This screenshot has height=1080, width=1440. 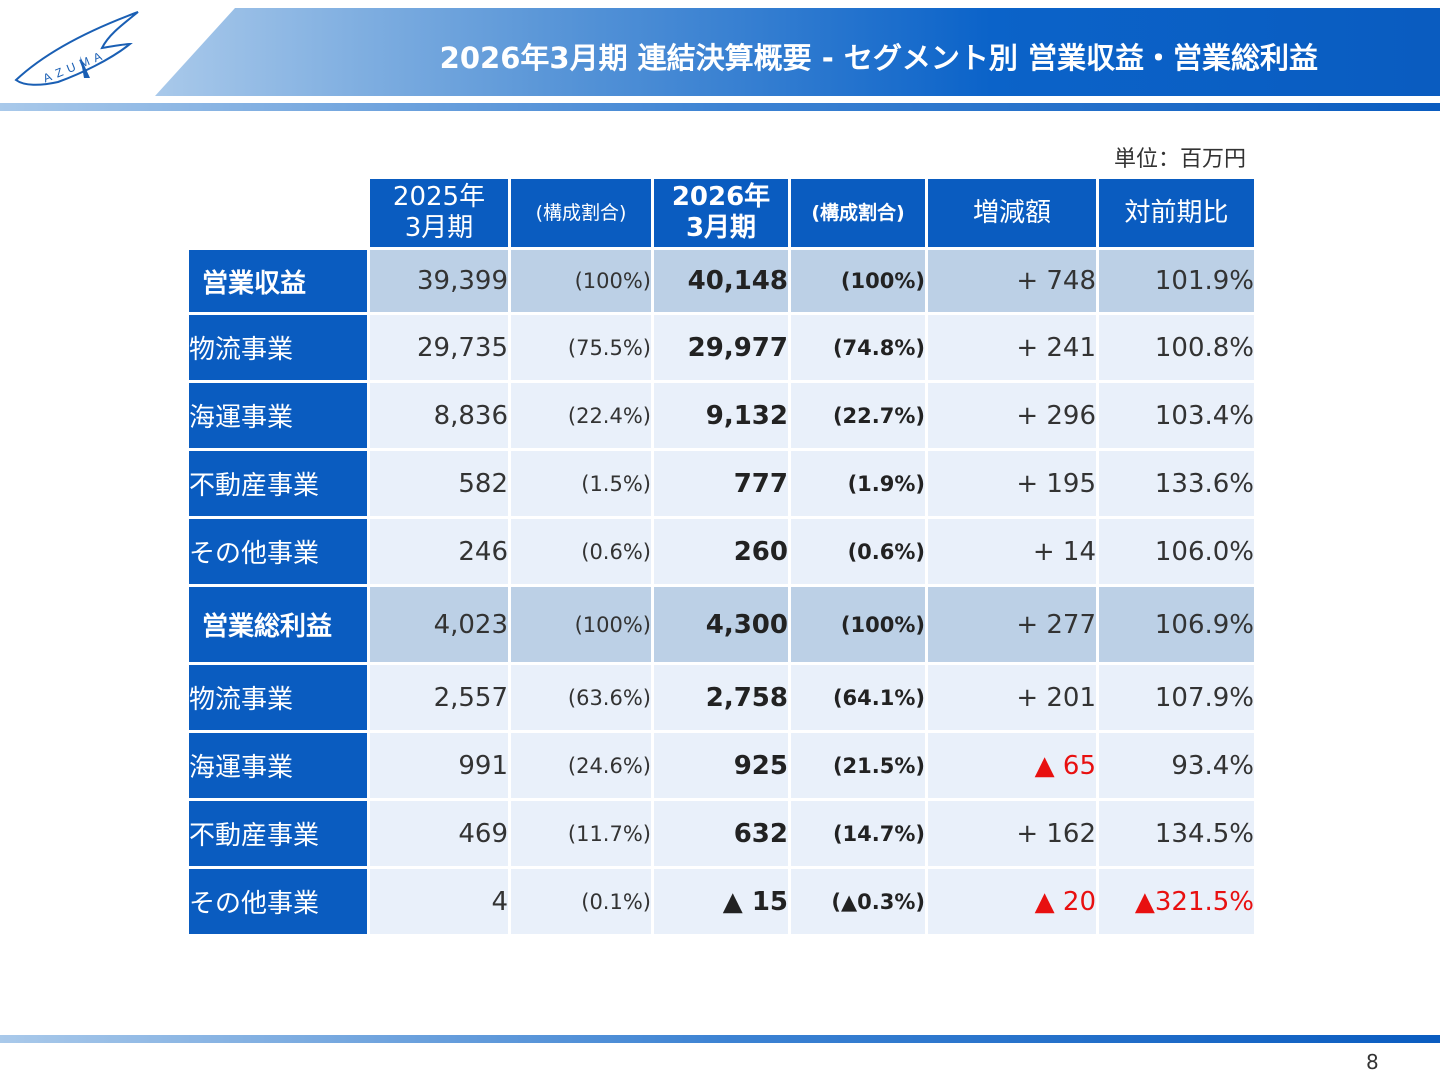 I want to click on cell-curr: 777, so click(x=721, y=483).